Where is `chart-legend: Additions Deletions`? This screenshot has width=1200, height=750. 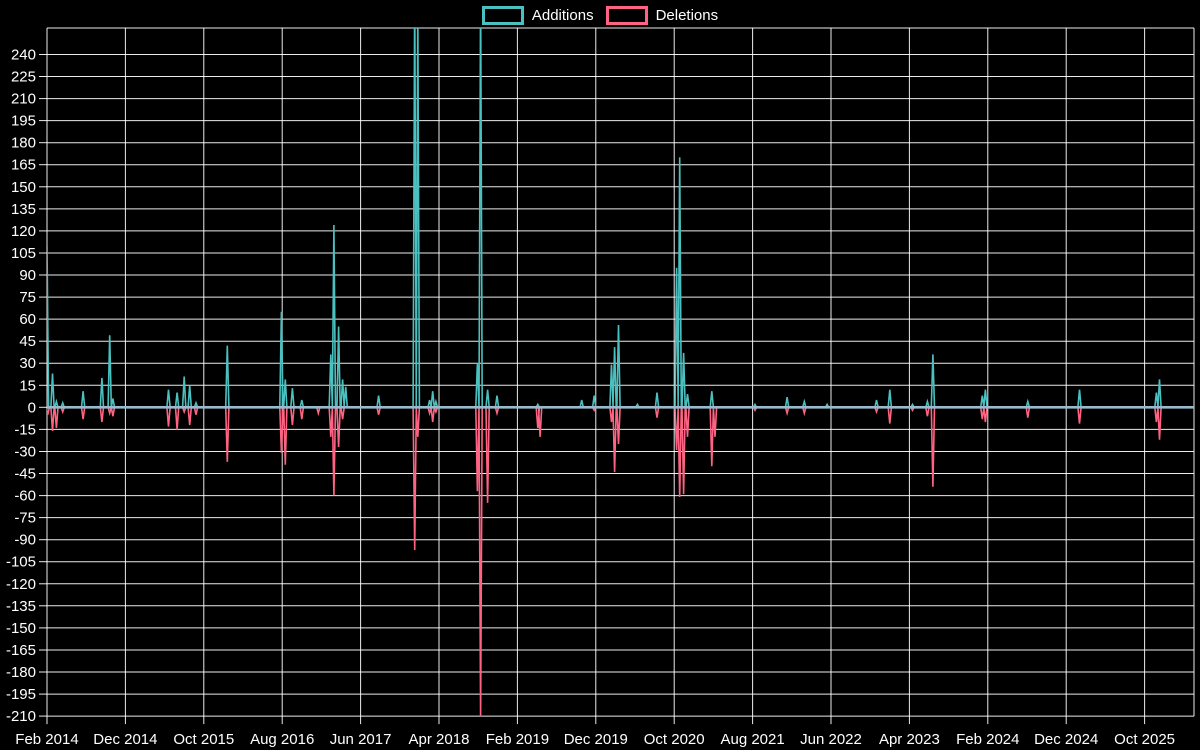
chart-legend: Additions Deletions is located at coordinates (600, 15).